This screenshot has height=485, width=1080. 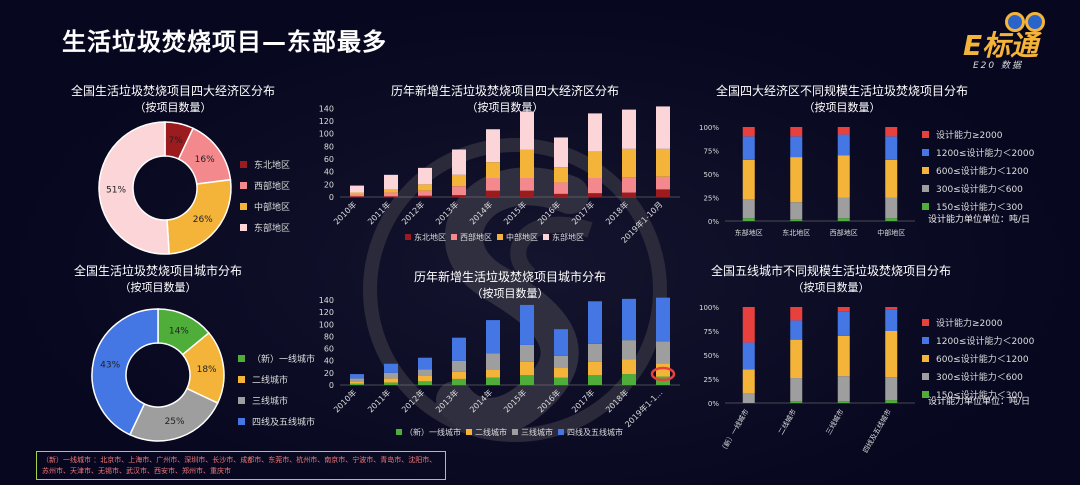 What do you see at coordinates (749, 232) in the screenshot?
I see `x-tick-label: 东部地区` at bounding box center [749, 232].